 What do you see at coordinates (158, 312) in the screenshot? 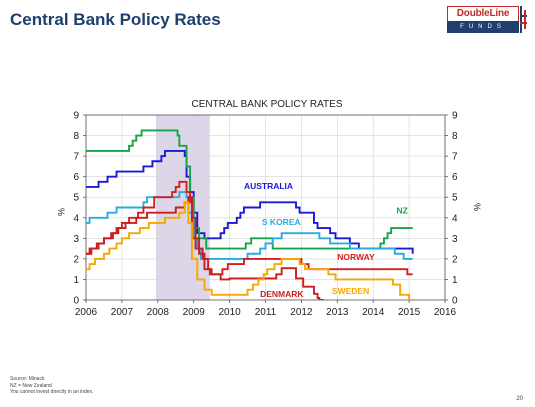
I see `x-tick-label: 2008` at bounding box center [158, 312].